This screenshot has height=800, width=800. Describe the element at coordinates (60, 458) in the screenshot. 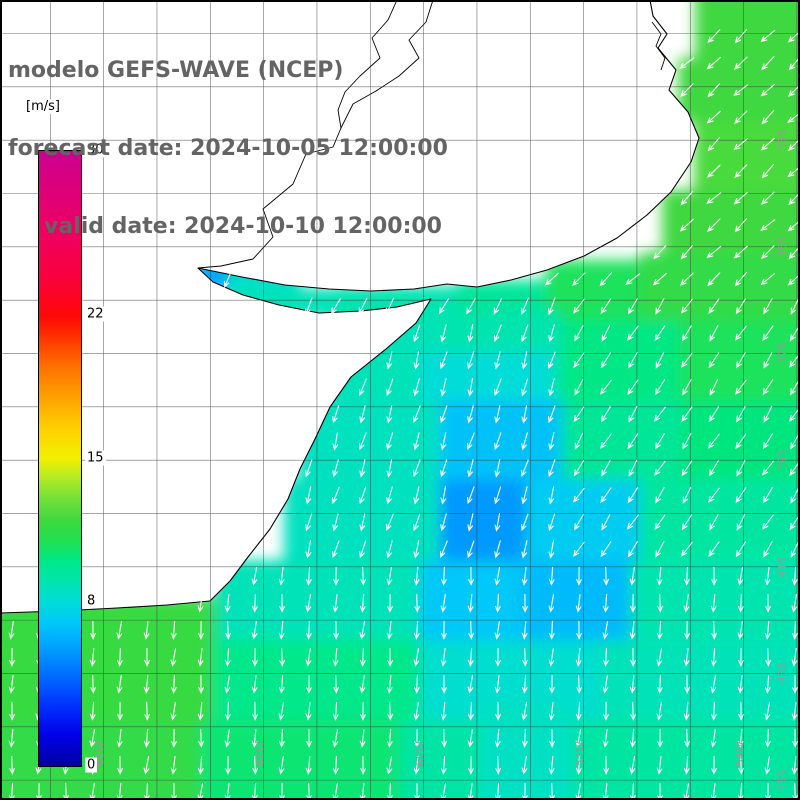

I see `color-scale-gradient` at that location.